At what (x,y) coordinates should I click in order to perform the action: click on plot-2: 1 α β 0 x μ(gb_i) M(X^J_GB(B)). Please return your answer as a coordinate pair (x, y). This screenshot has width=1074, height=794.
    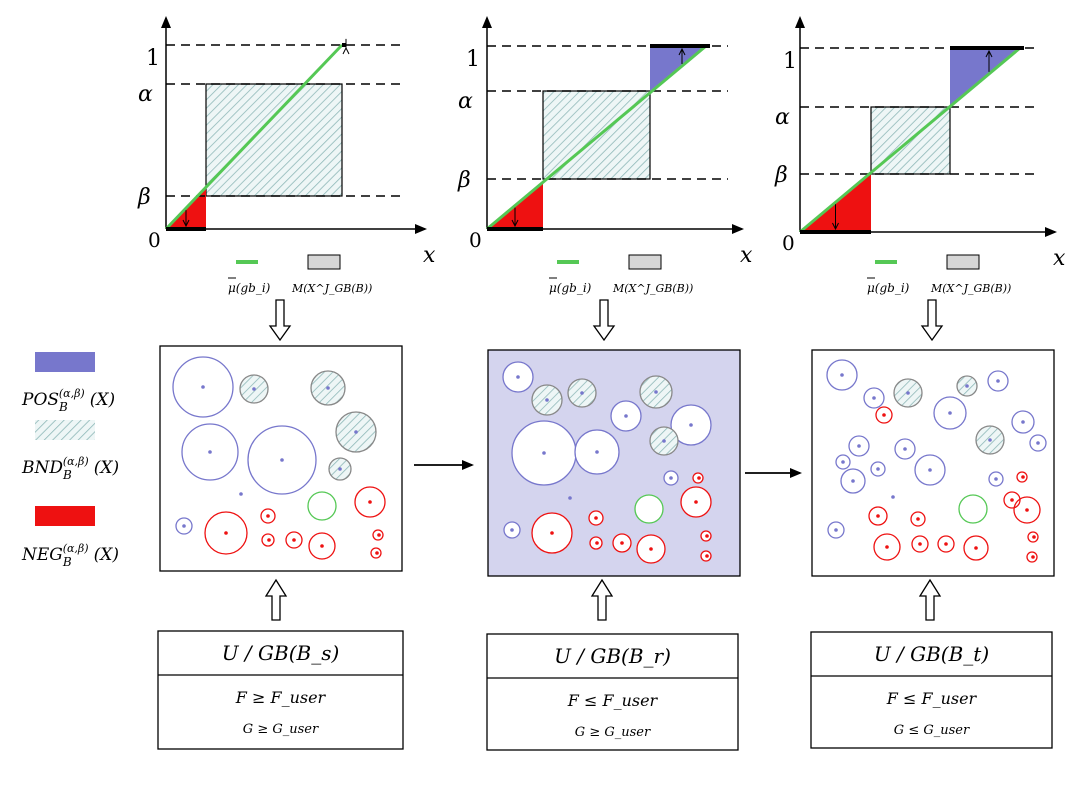
    Looking at the image, I should click on (605, 155).